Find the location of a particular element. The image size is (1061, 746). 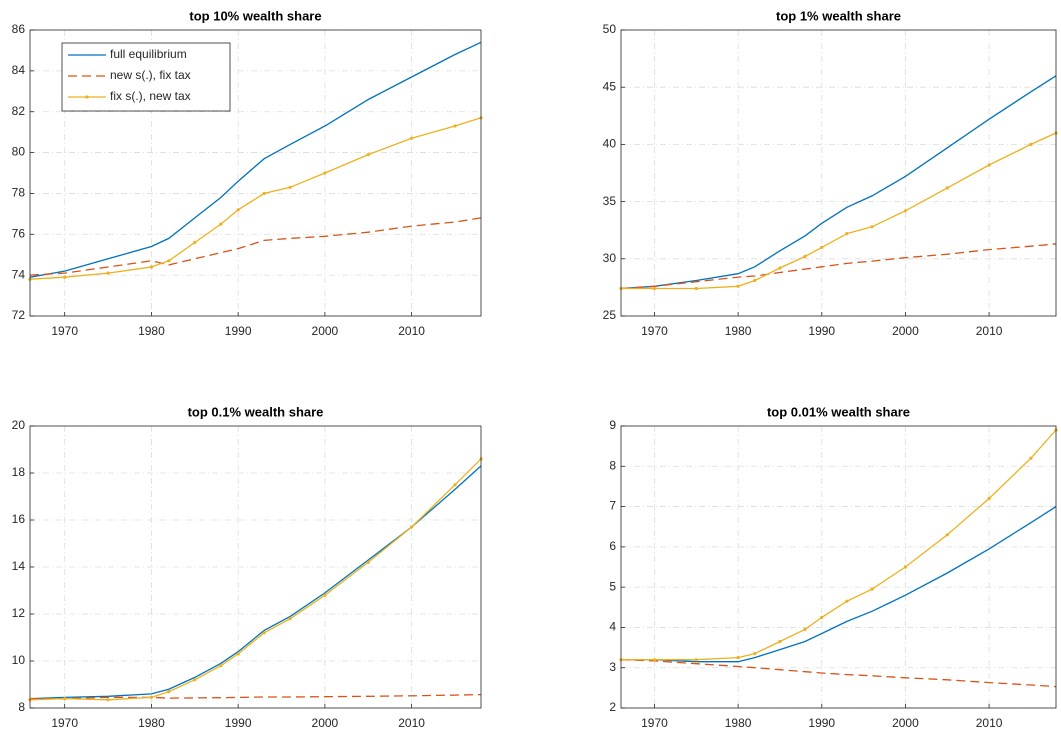

y-tick-label: 2 is located at coordinates (612, 707).